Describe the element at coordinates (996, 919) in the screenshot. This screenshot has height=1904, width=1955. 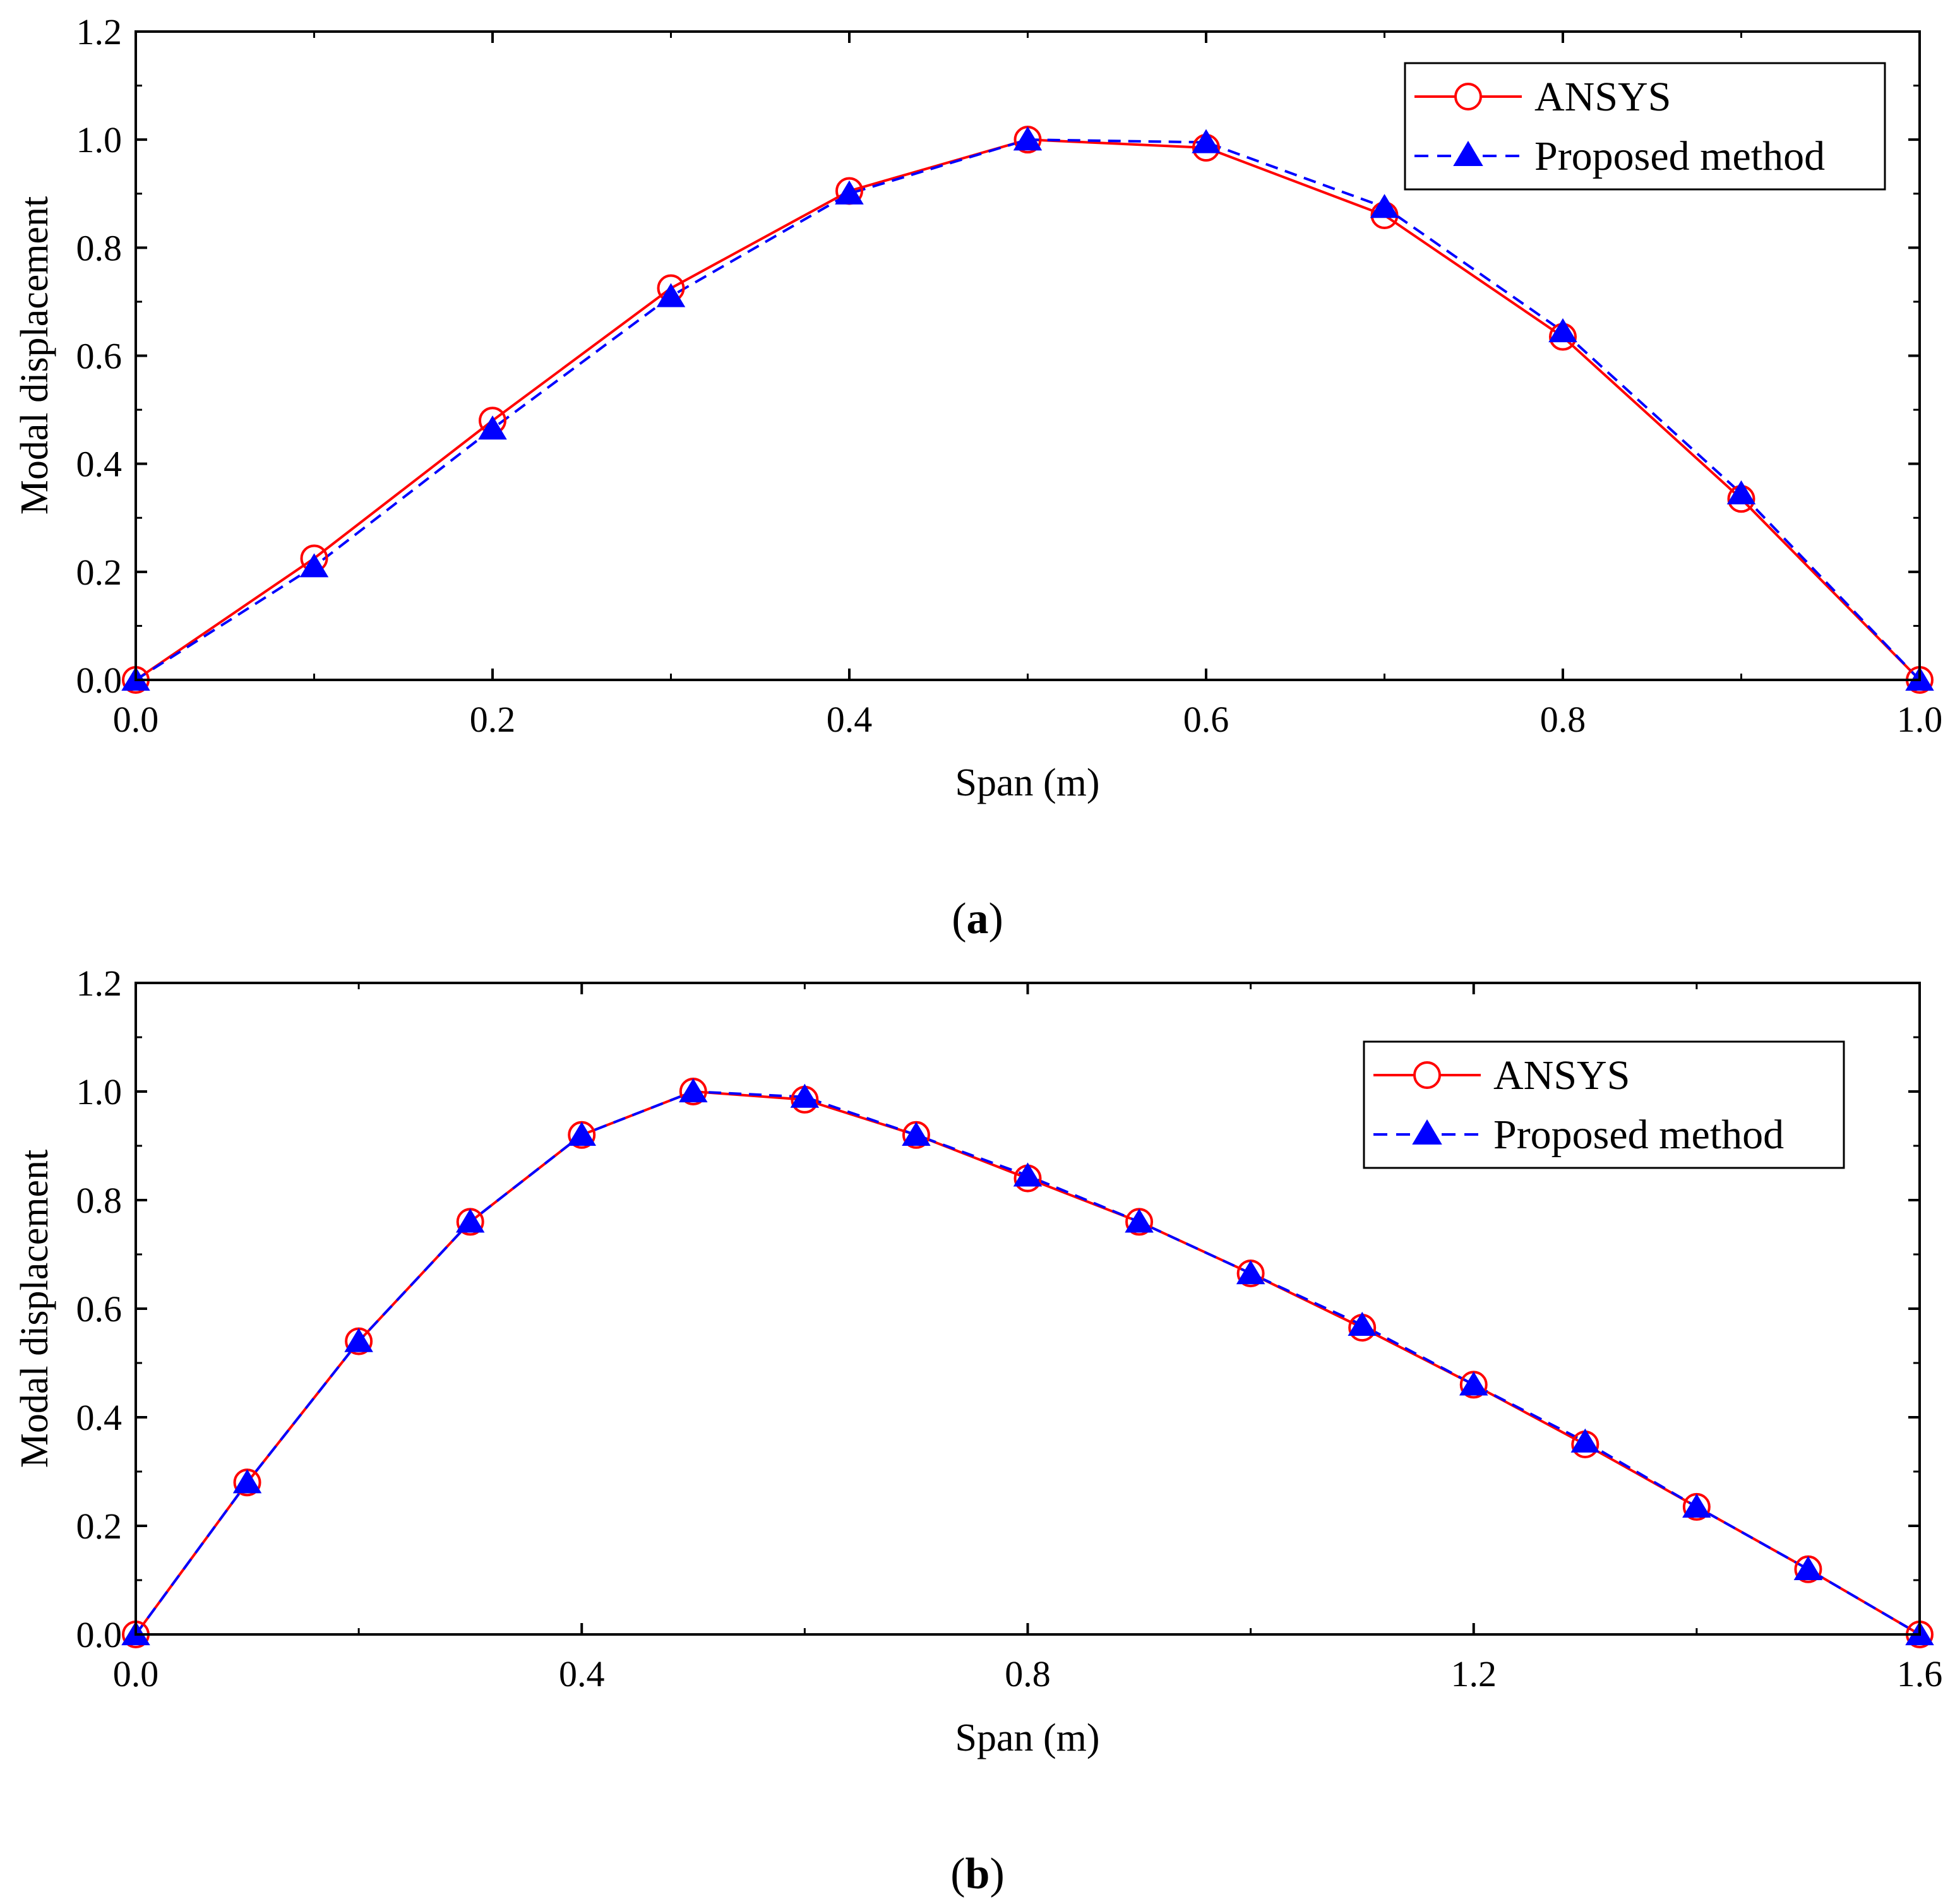
I see `panel-label-close-paren-a: )` at that location.